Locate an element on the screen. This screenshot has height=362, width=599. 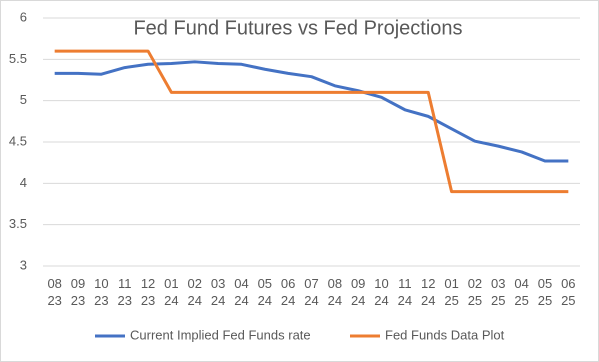
y-tick-label: 6 is located at coordinates (23, 16).